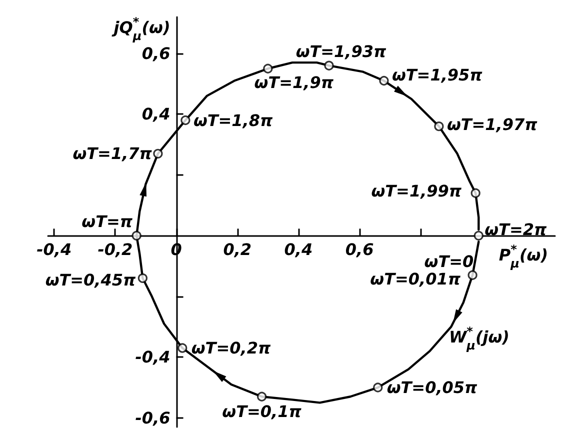 This screenshot has height=429, width=564. Describe the element at coordinates (432, 388) in the screenshot. I see `annotation: ωT=0,05π` at that location.